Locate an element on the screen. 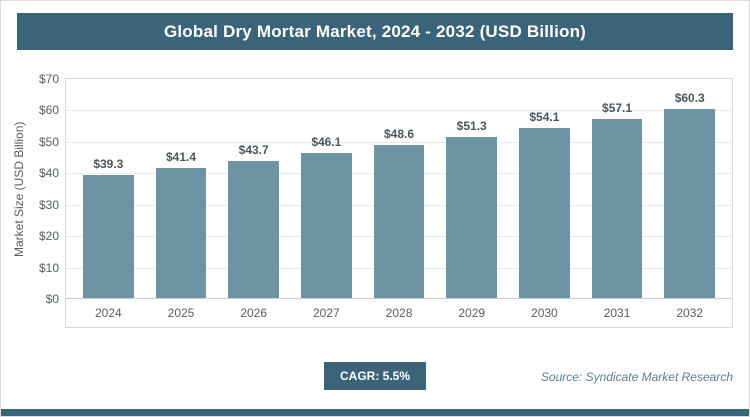 The height and width of the screenshot is (417, 750). bar-value-label: $60.3 is located at coordinates (689, 97).